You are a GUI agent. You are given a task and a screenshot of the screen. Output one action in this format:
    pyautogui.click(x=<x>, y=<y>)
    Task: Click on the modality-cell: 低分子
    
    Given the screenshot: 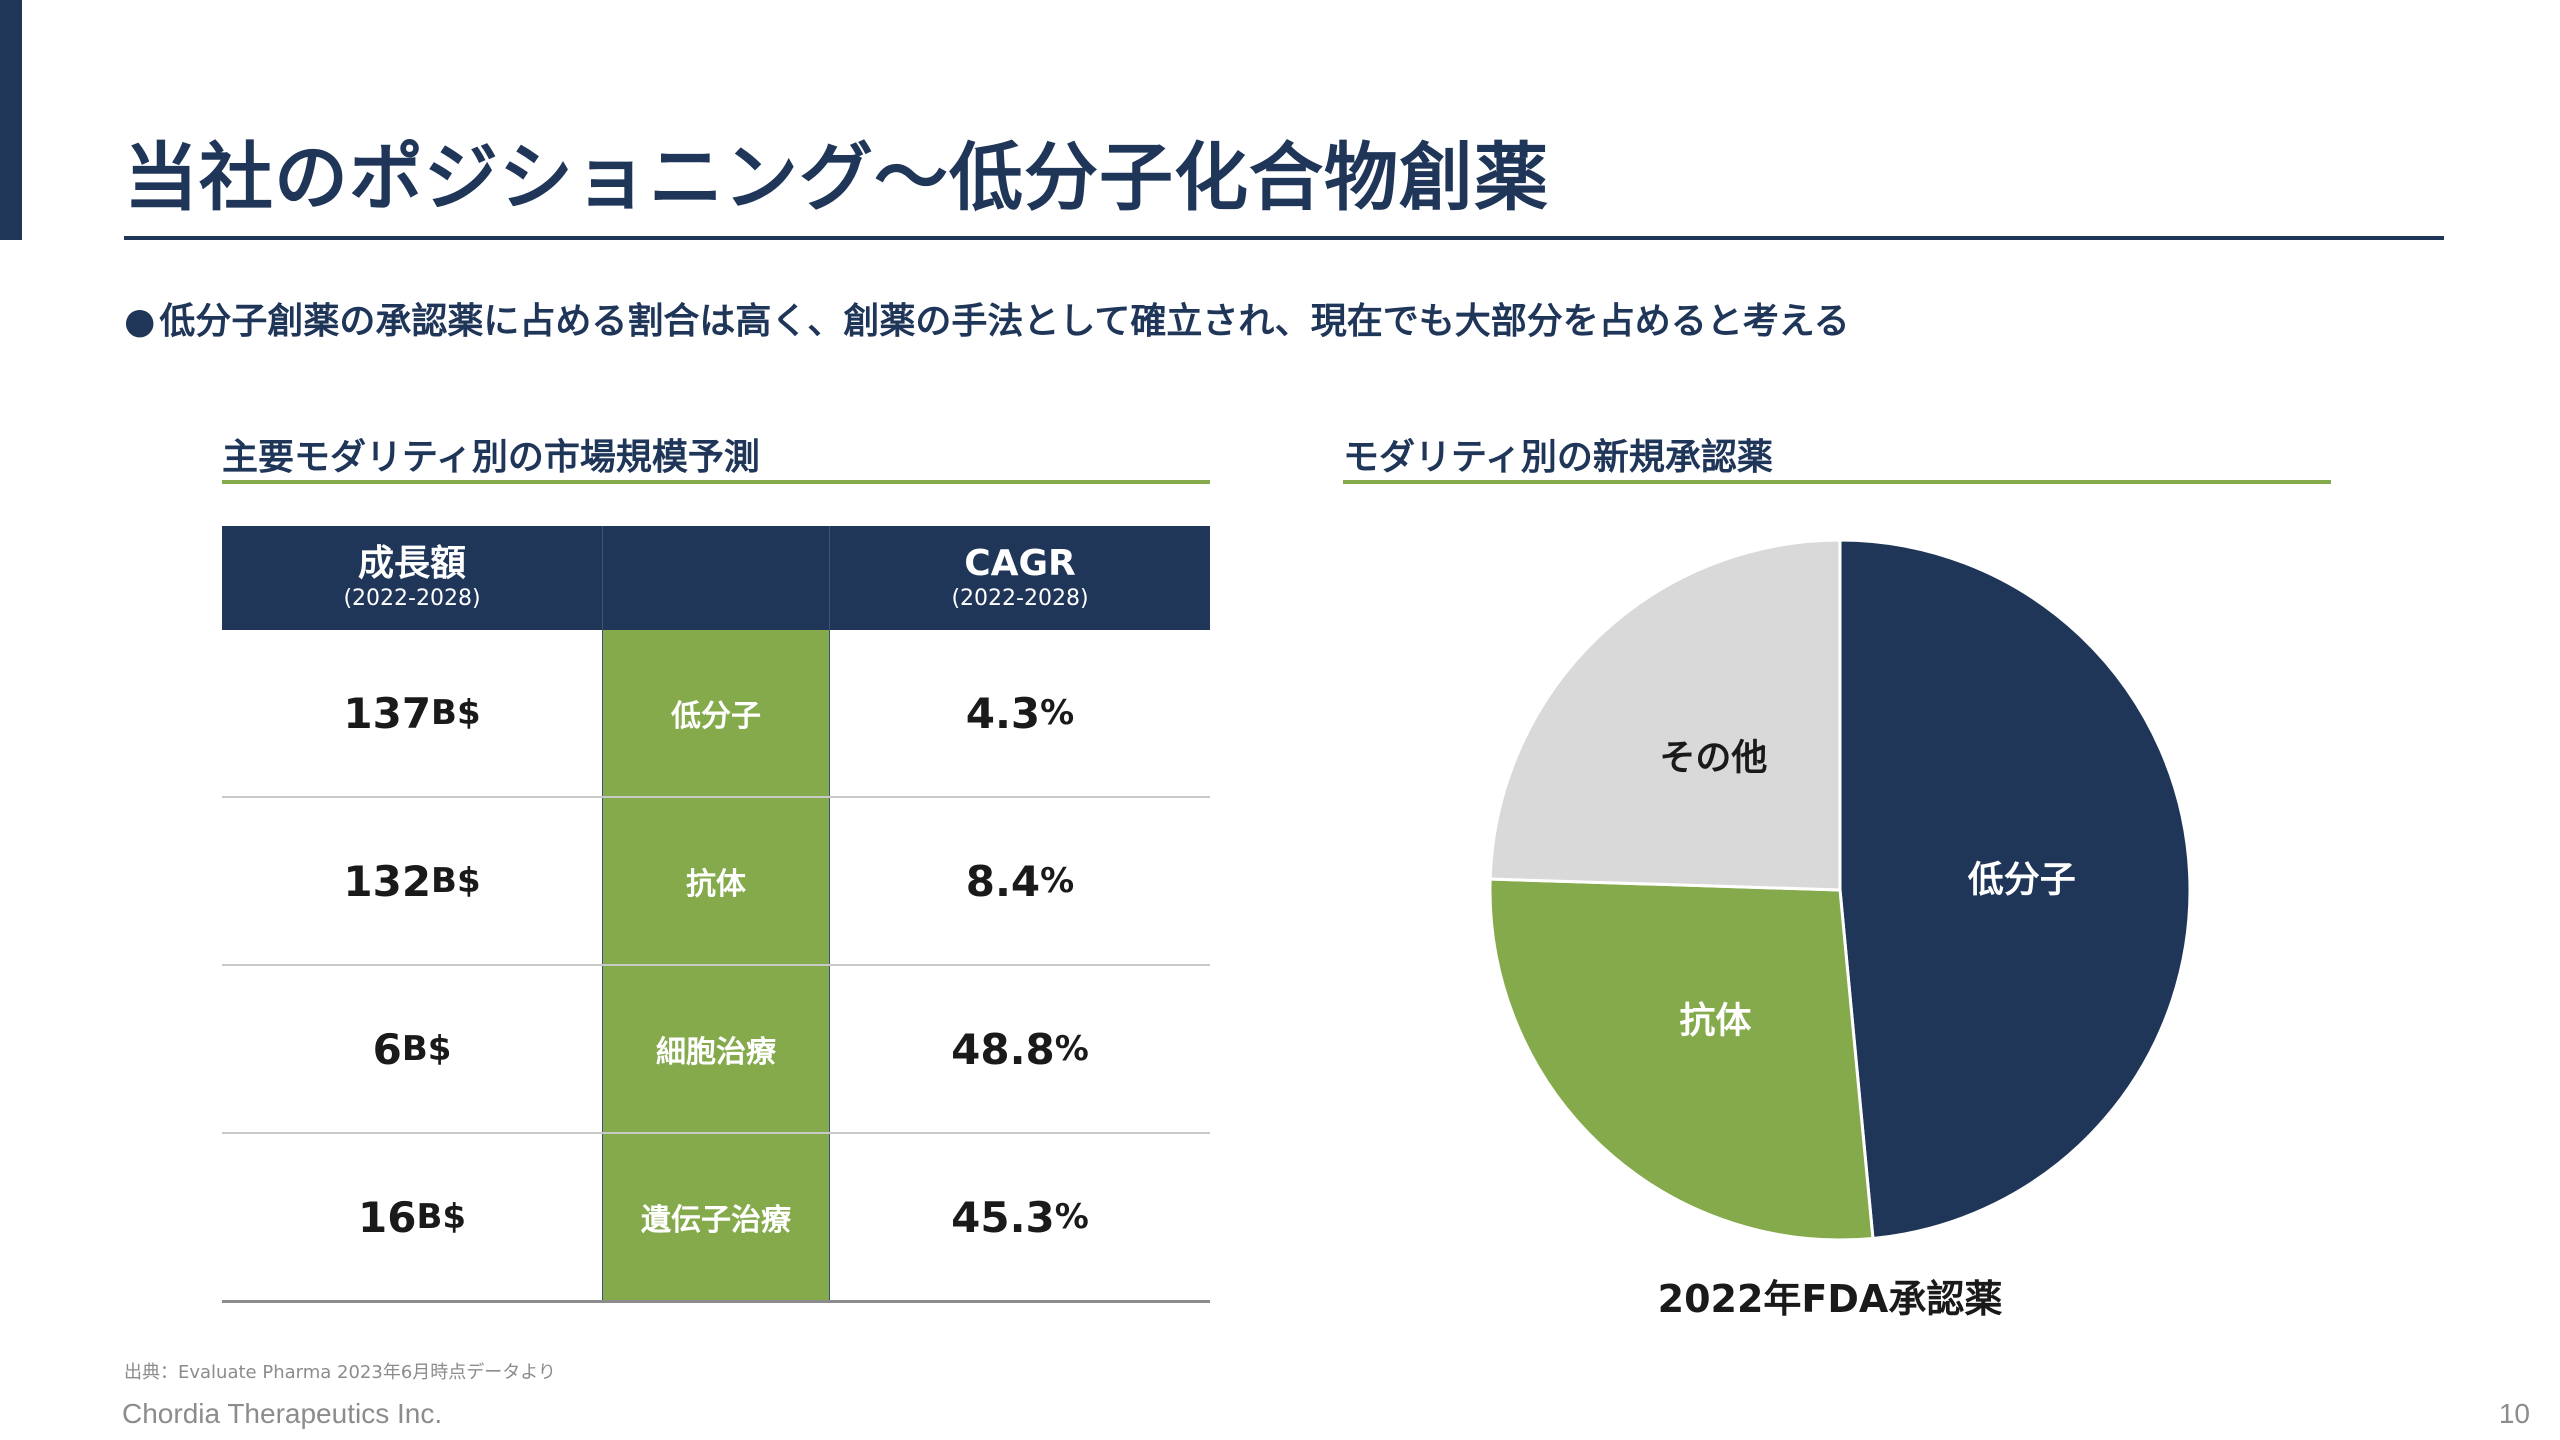 What is the action you would take?
    pyautogui.click(x=716, y=713)
    